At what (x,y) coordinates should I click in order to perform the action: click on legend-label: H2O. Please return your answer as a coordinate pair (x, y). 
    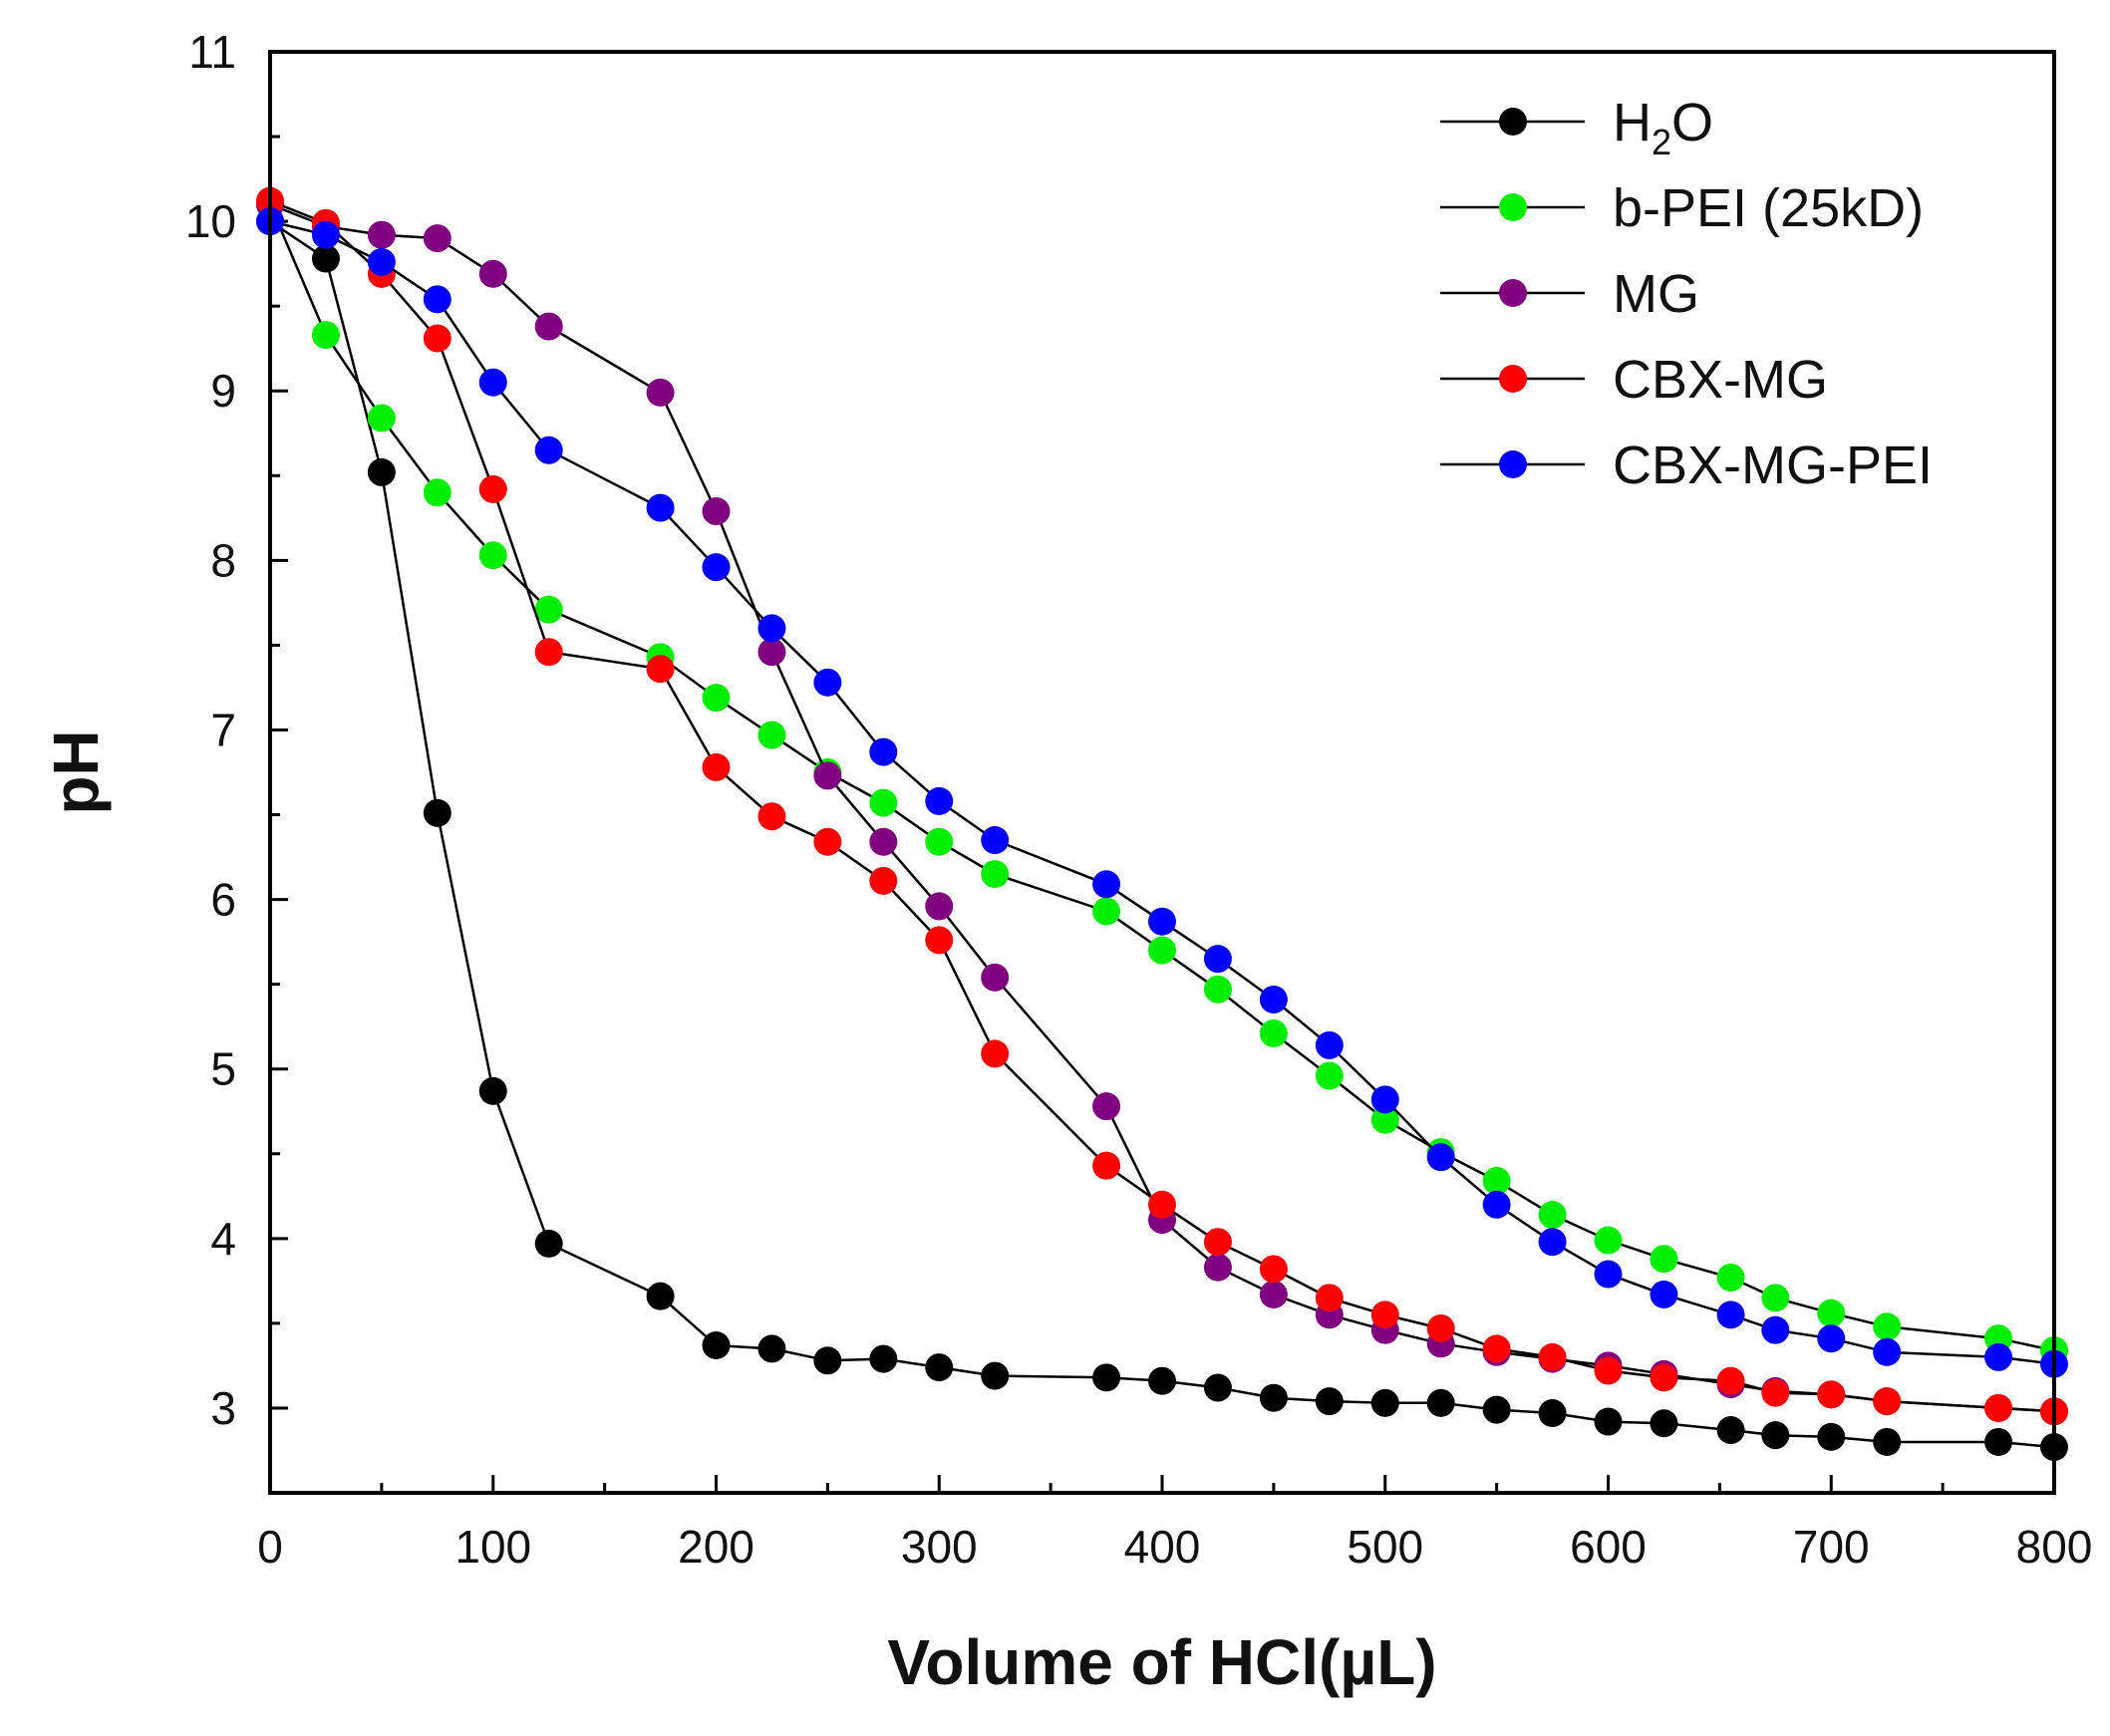
    Looking at the image, I should click on (1663, 127).